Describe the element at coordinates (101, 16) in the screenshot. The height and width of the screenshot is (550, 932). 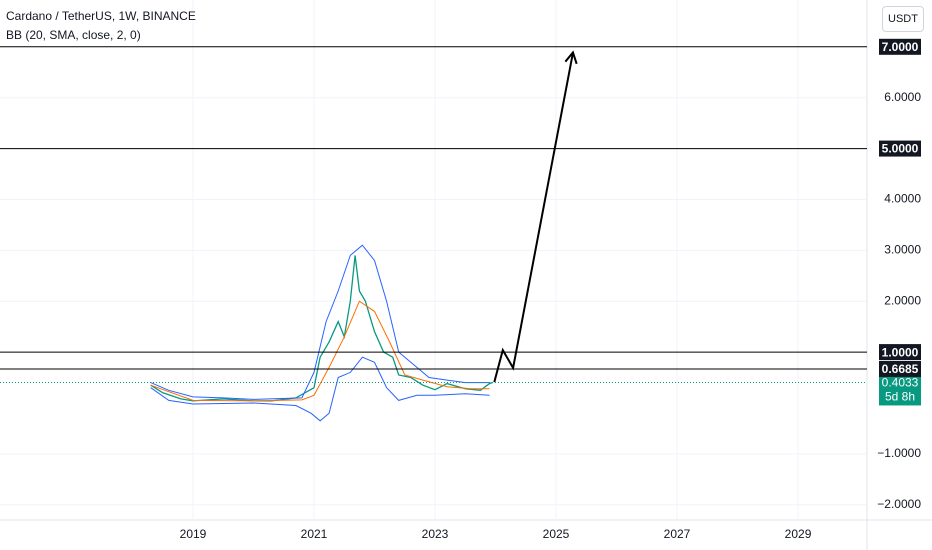
I see `chart-title: Cardano / TetherUS, 1W, BINANCE` at that location.